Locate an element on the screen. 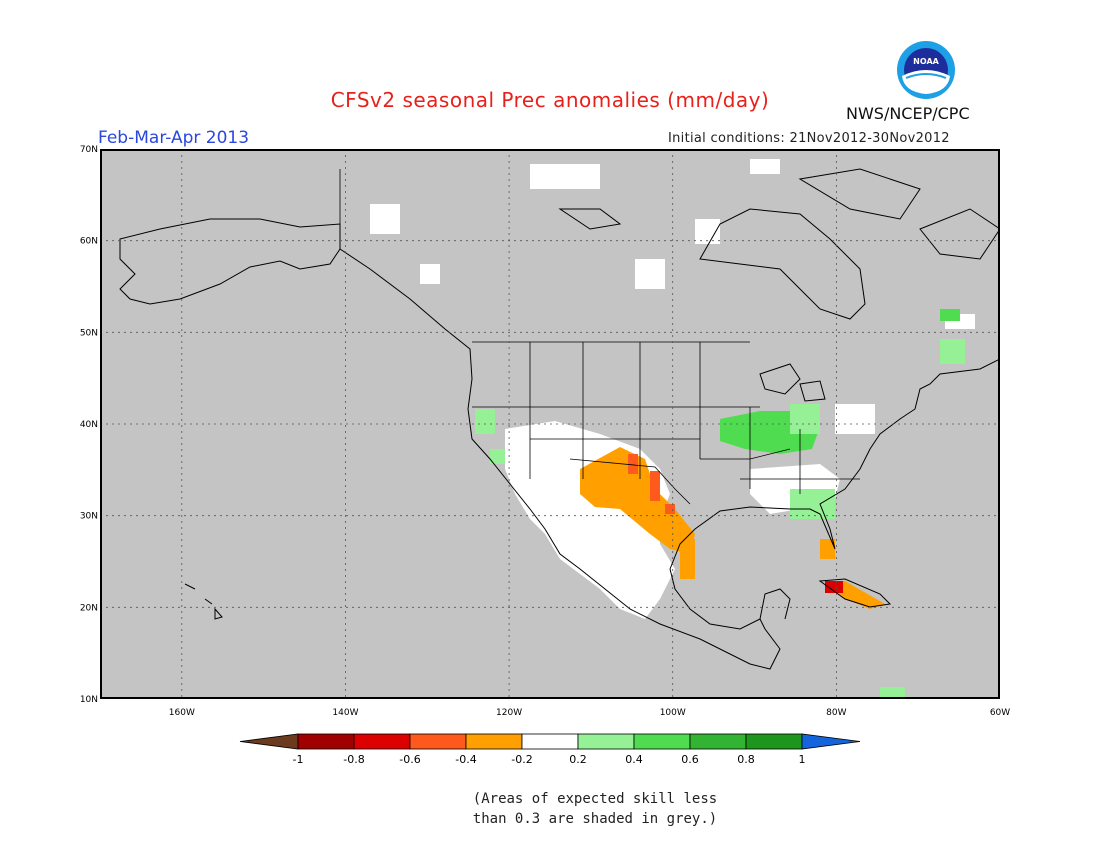 The width and height of the screenshot is (1100, 850). lon-label: 140W is located at coordinates (345, 713).